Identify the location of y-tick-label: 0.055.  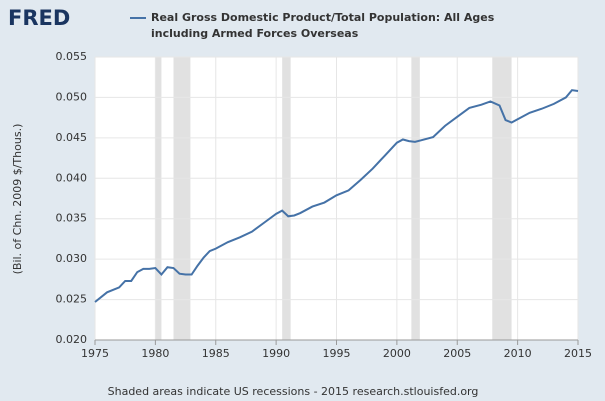
(72, 56).